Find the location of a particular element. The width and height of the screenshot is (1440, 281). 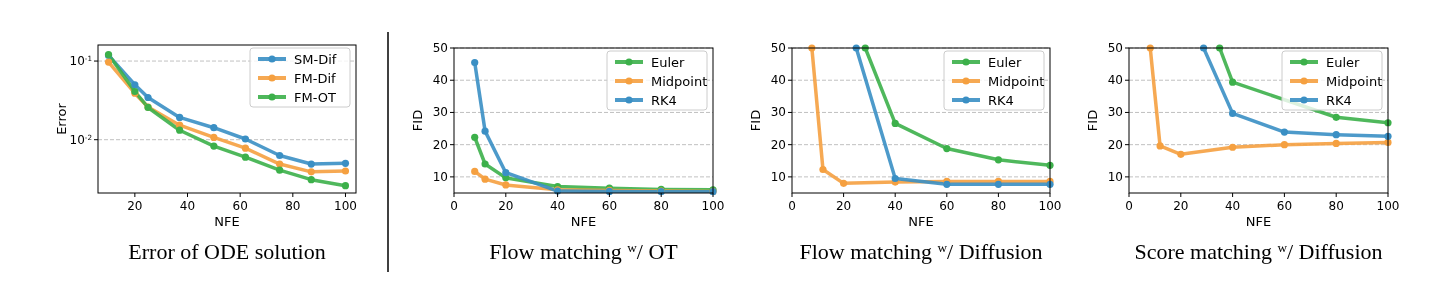

text: Score matching $^{w}$/ Diffusion is located at coordinates (1258, 251).